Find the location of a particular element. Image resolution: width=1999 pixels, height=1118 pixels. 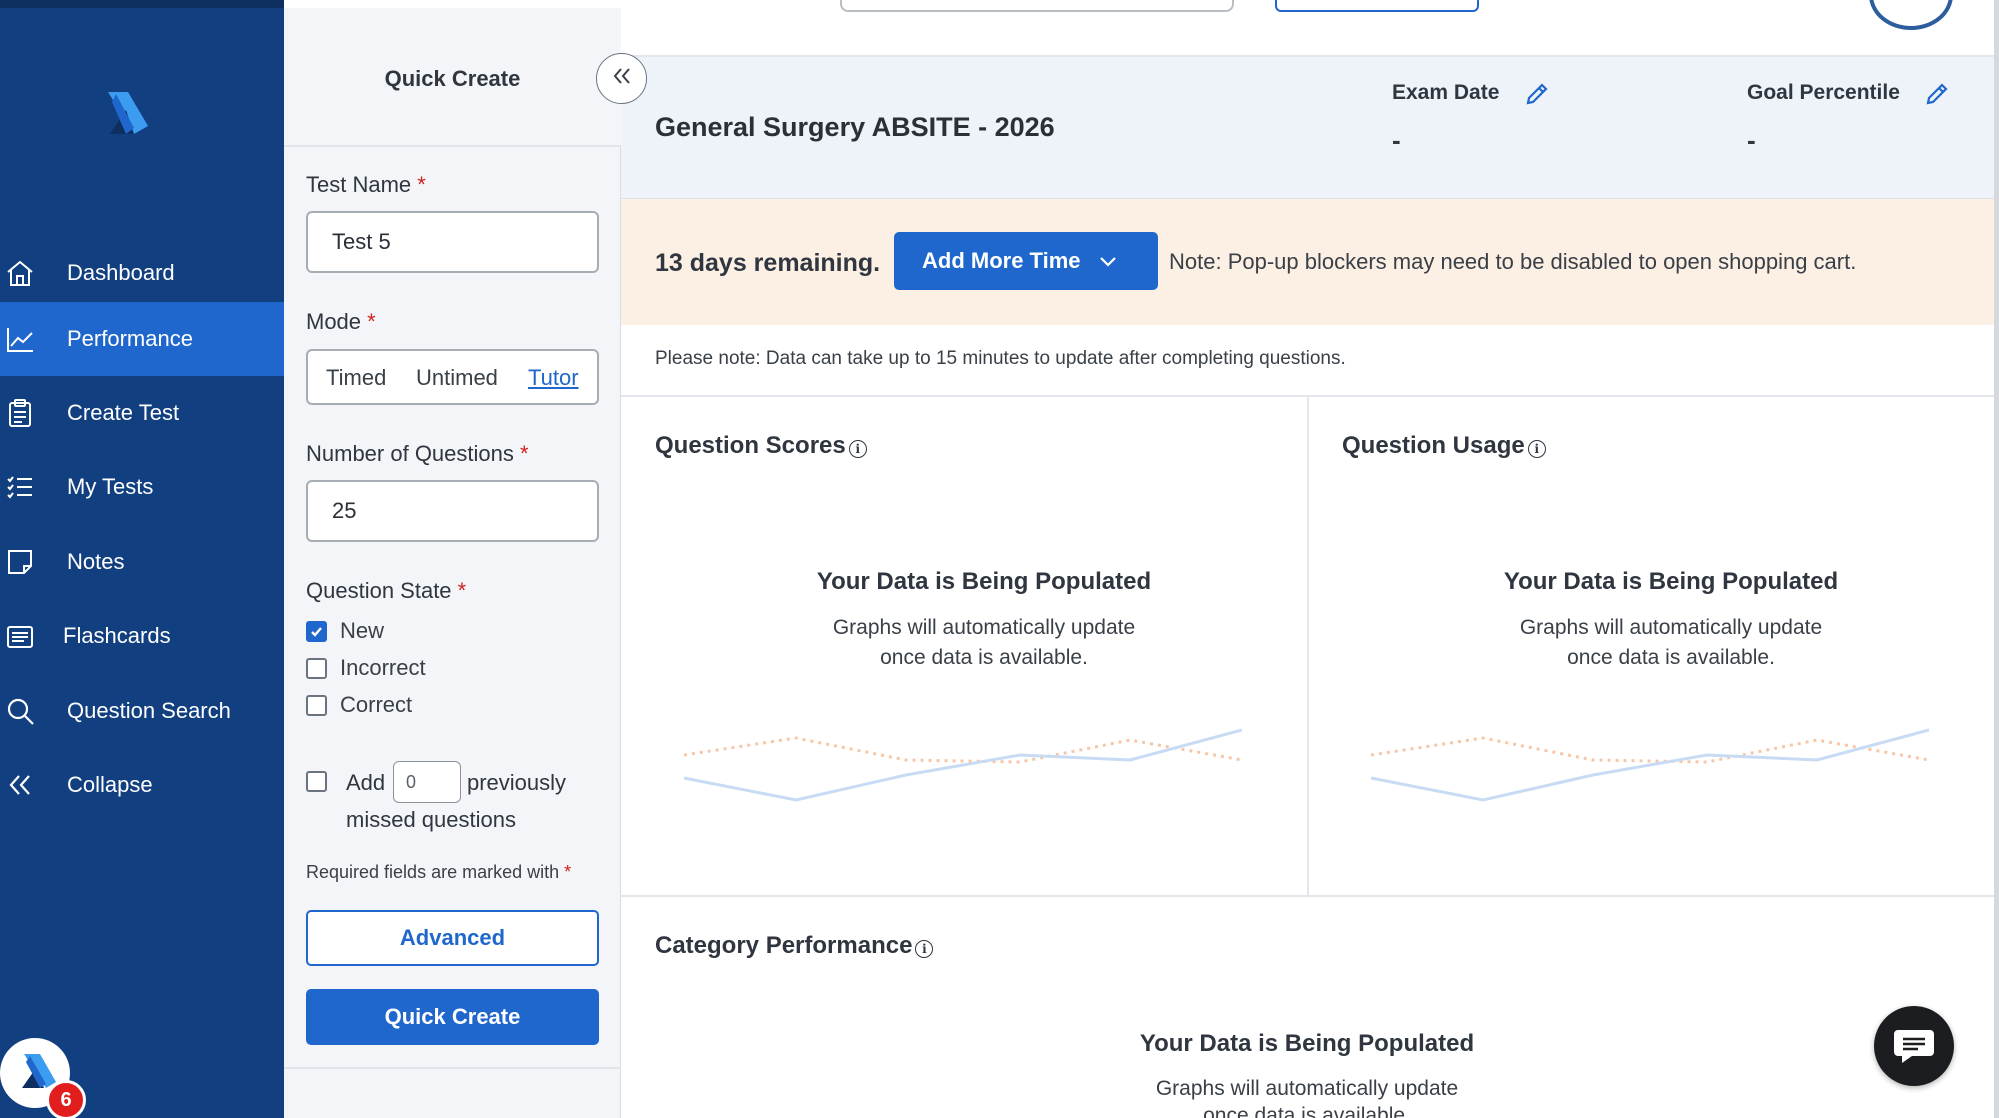

sidebar-item-notes: Notes is located at coordinates (142, 562).